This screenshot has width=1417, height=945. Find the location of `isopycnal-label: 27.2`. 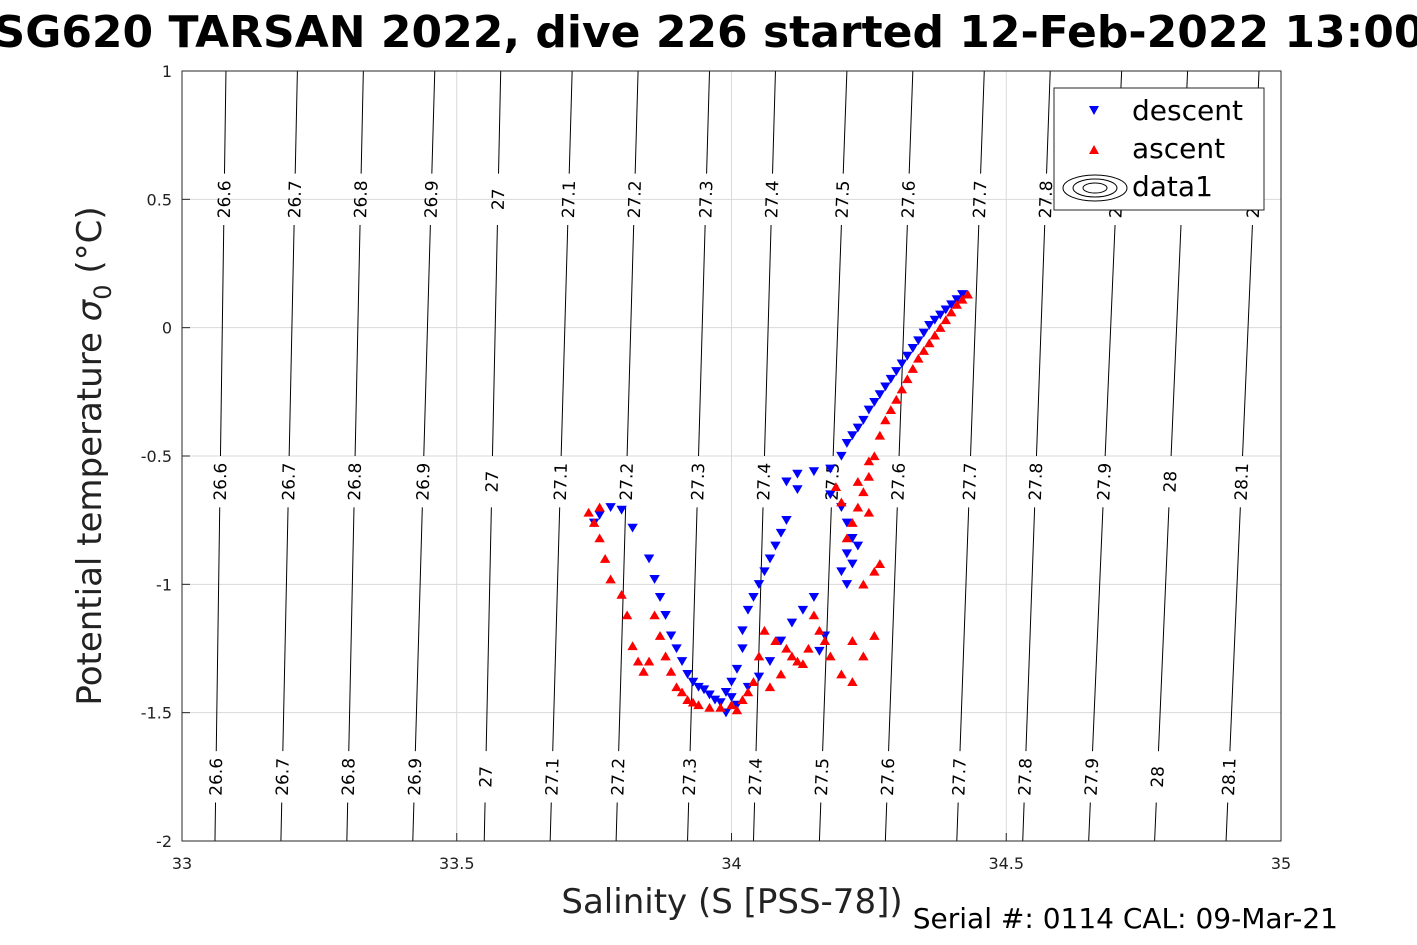

isopycnal-label: 27.2 is located at coordinates (635, 199).